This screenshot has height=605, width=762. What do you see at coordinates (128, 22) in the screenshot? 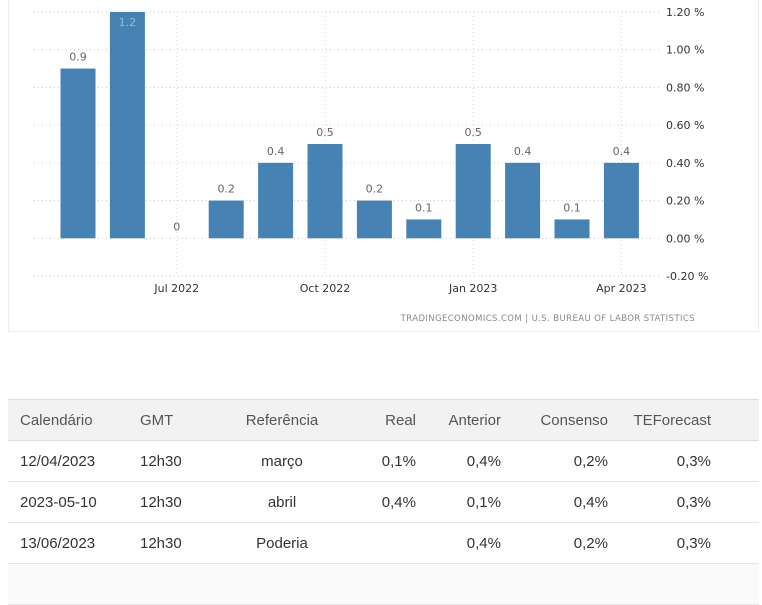
I see `value-label: 1.2` at bounding box center [128, 22].